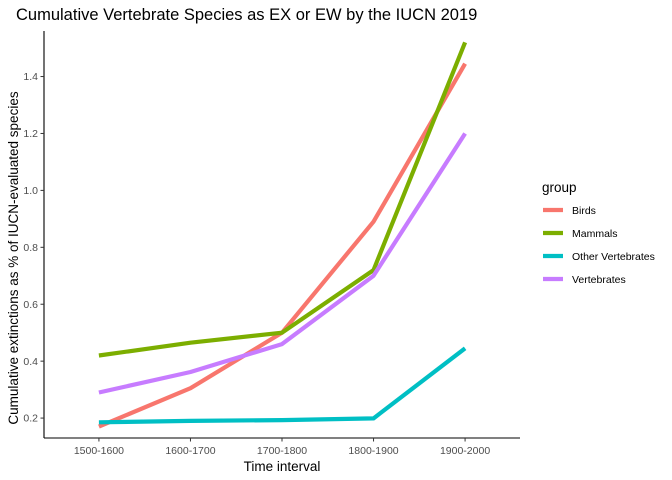  I want to click on legend-label-mammals: Mammals, so click(595, 234).